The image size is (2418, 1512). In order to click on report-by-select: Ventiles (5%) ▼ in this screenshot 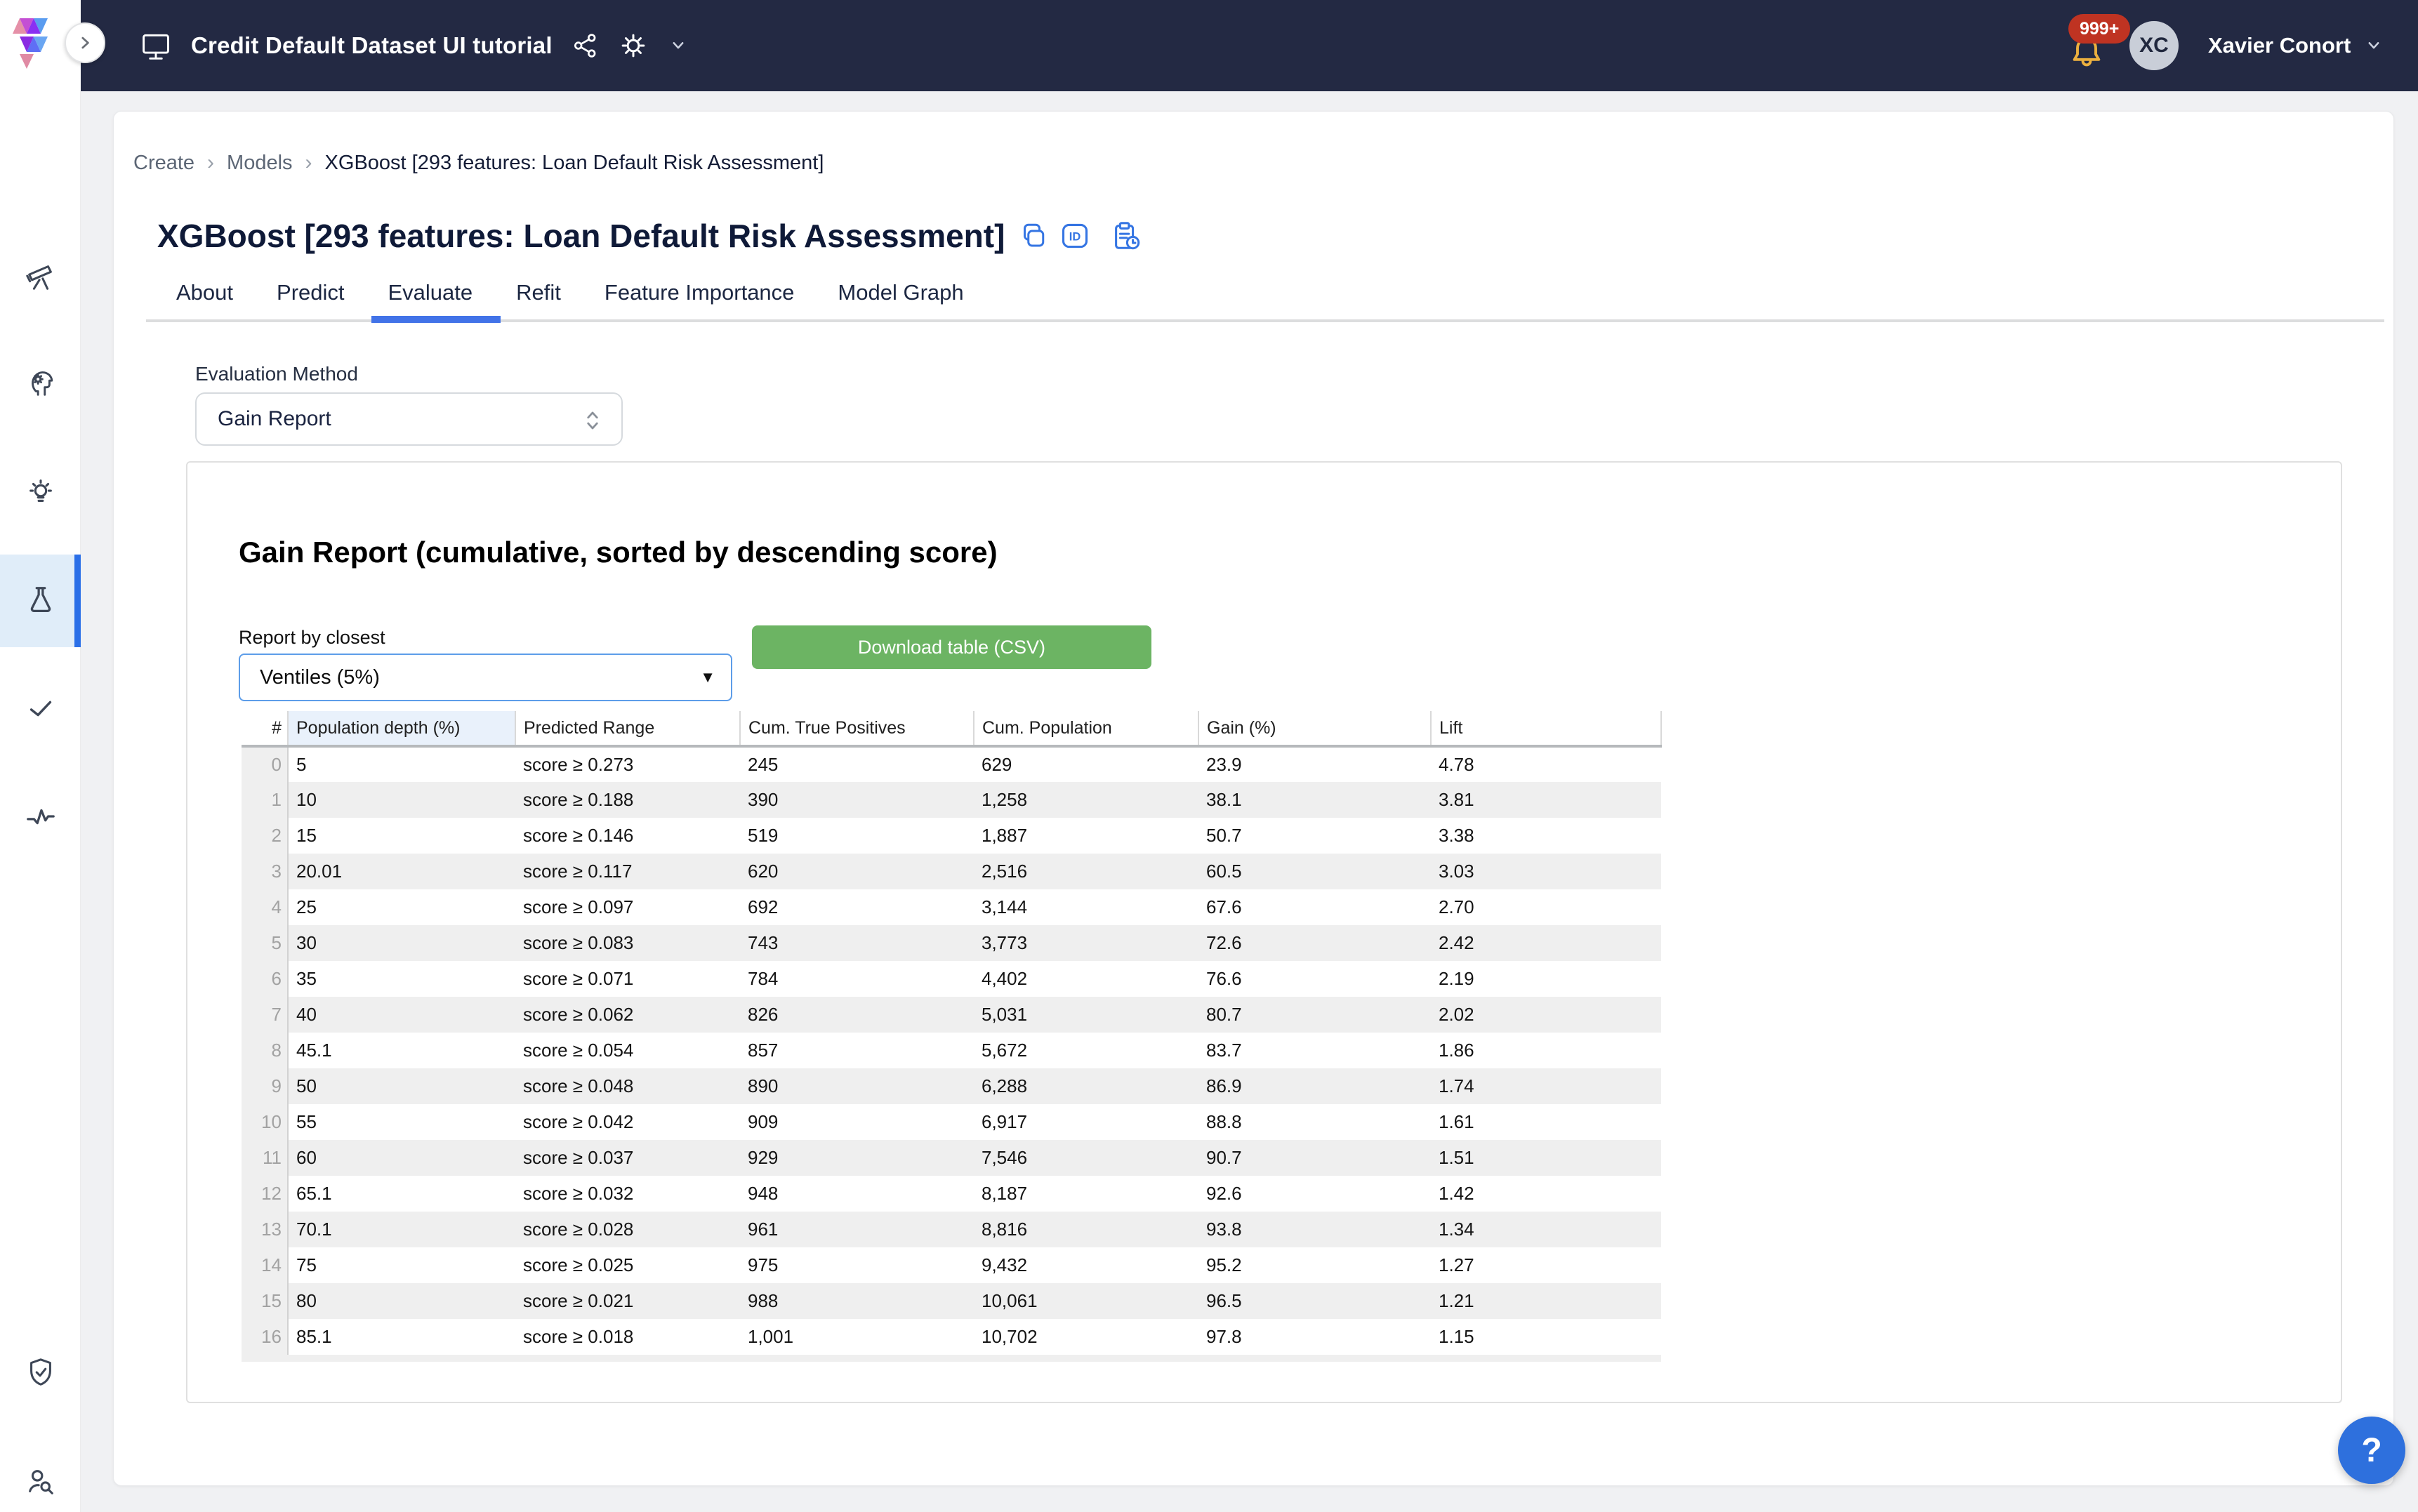, I will do `click(485, 677)`.